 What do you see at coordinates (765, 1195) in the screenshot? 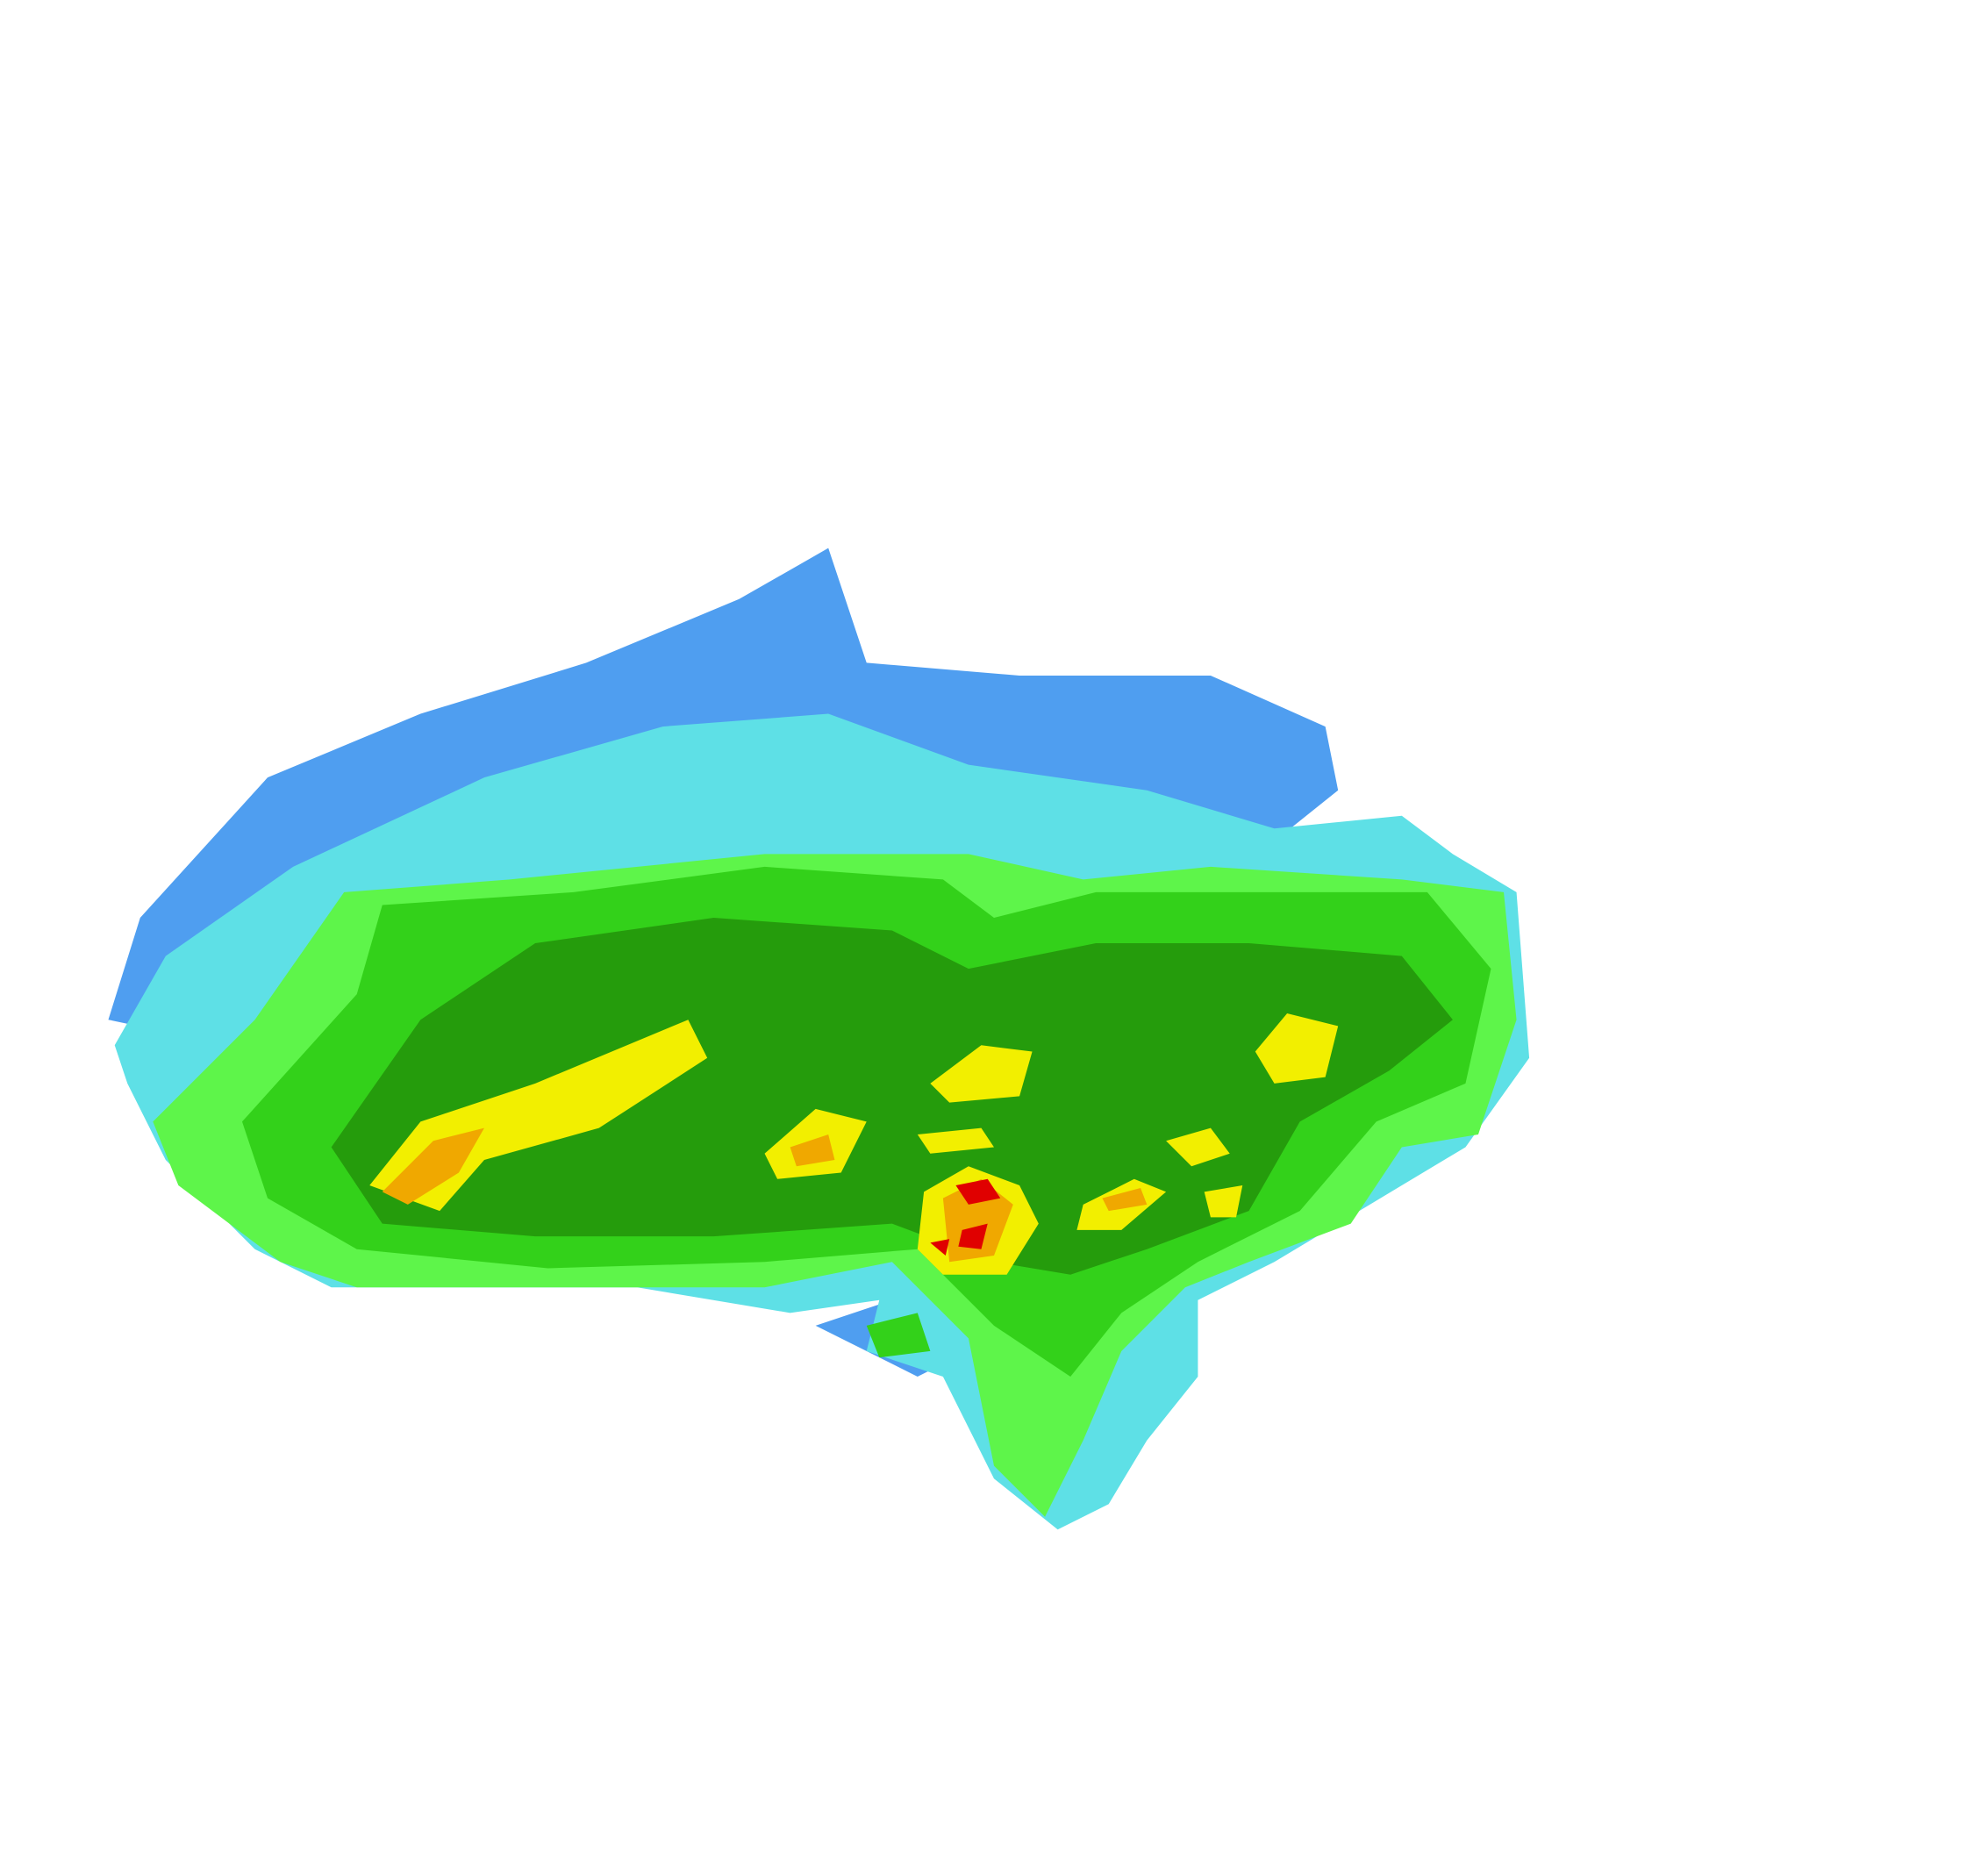
I see `echo-orange` at bounding box center [765, 1195].